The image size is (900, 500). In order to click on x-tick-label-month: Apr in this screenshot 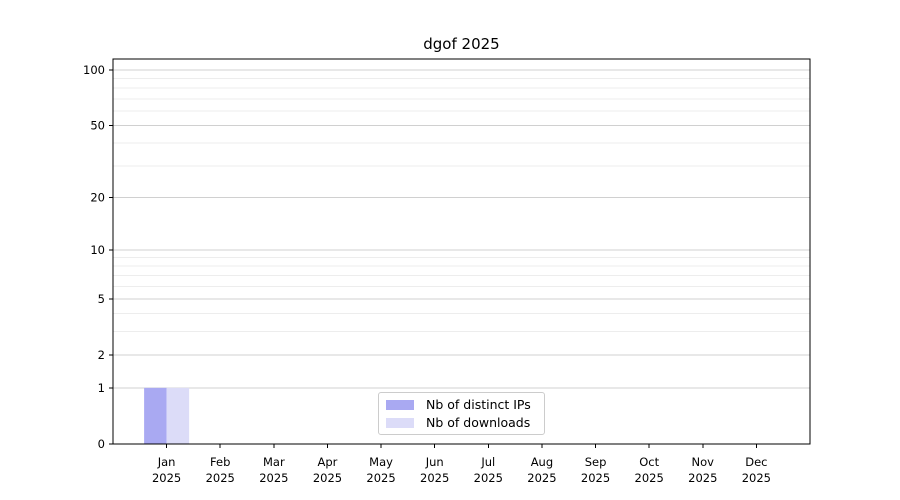, I will do `click(328, 462)`.